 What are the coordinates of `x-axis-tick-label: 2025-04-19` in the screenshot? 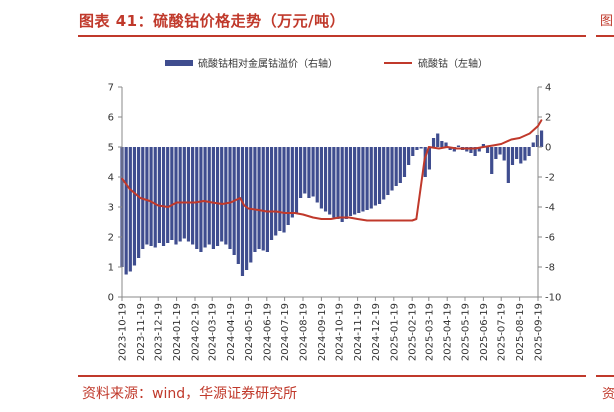 It's located at (448, 332).